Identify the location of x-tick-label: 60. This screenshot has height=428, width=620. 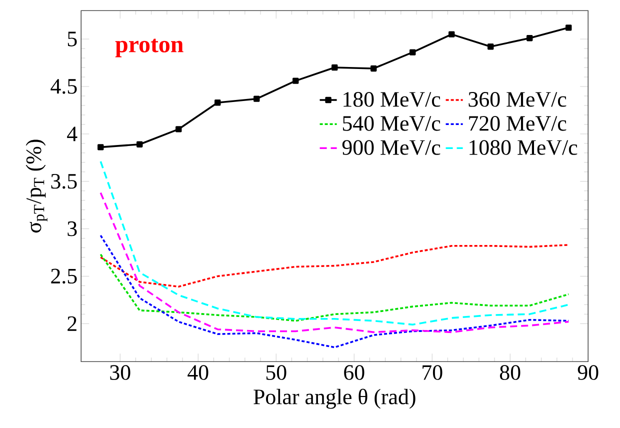
(354, 372).